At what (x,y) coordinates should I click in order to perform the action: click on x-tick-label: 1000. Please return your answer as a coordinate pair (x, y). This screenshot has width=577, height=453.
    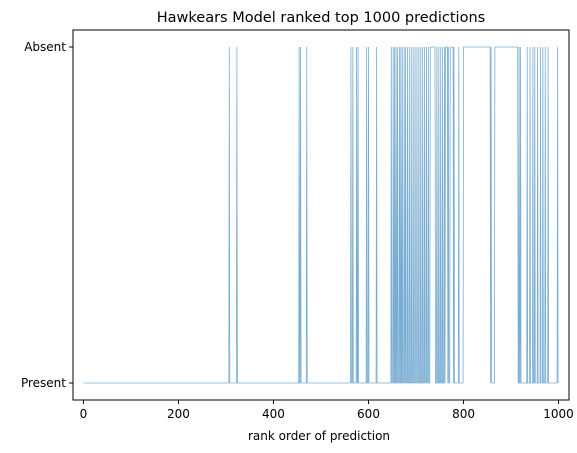
    Looking at the image, I should click on (558, 414).